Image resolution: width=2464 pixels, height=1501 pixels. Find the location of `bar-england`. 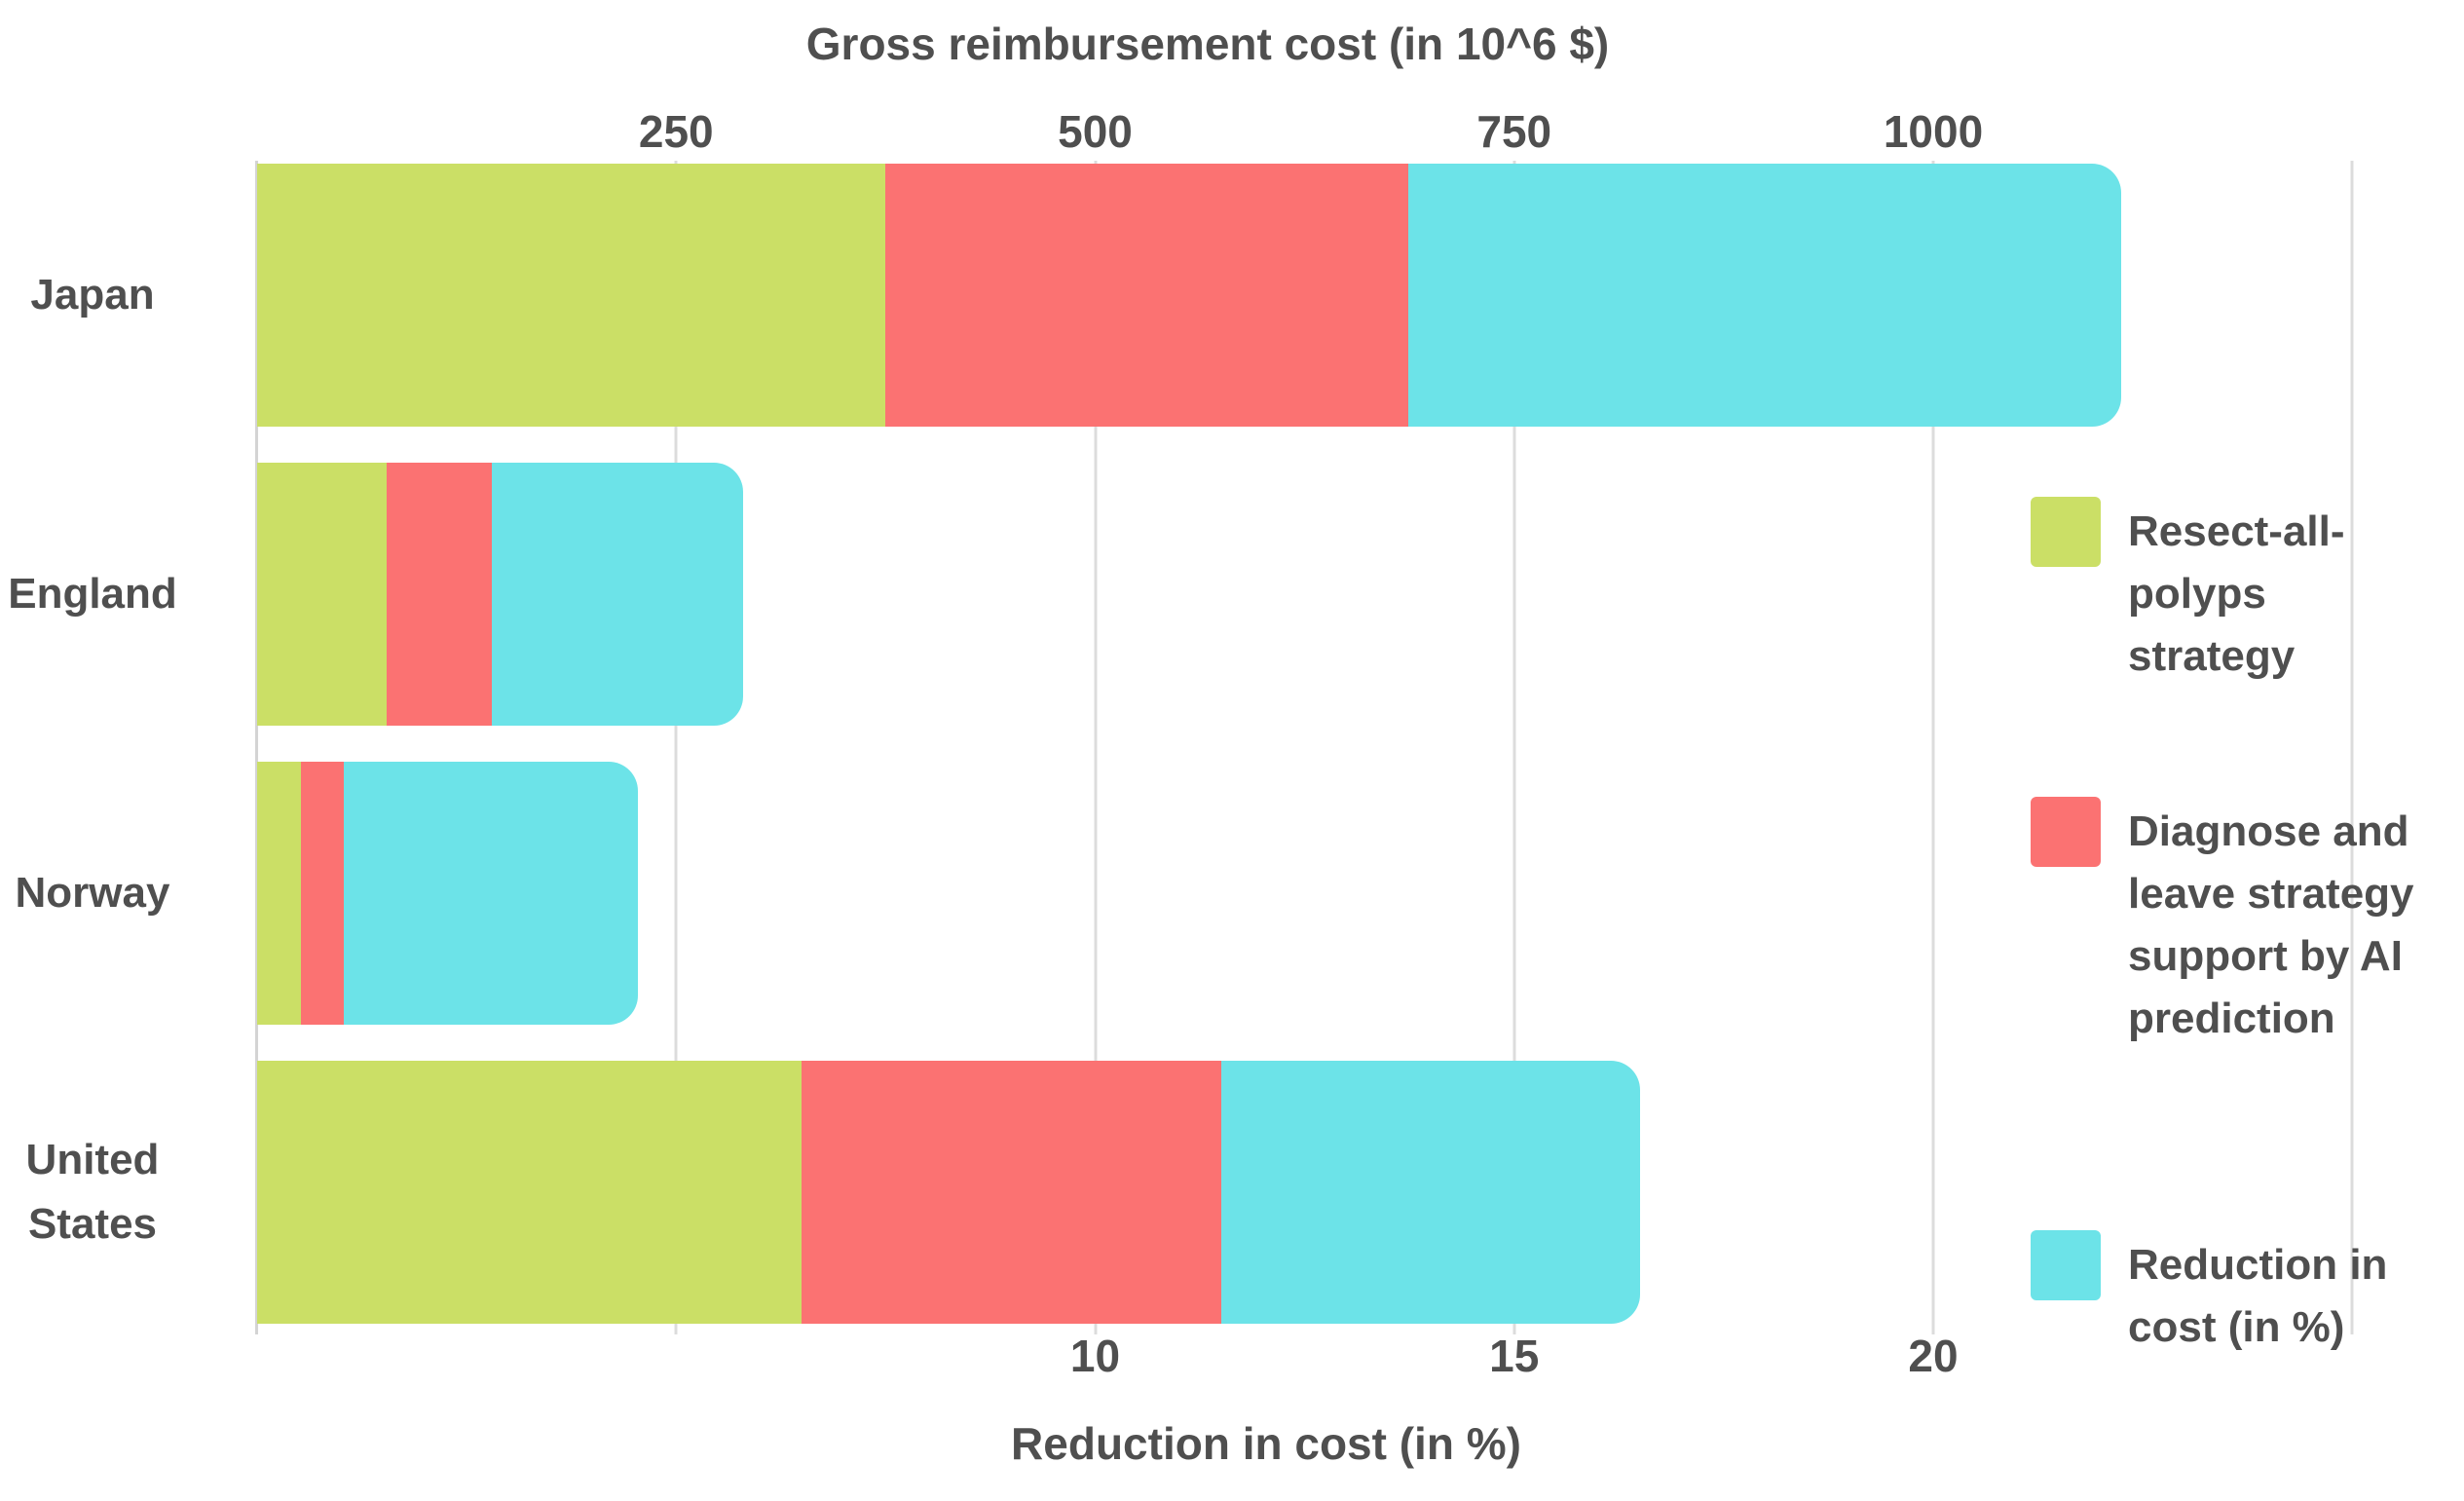

bar-england is located at coordinates (500, 594).